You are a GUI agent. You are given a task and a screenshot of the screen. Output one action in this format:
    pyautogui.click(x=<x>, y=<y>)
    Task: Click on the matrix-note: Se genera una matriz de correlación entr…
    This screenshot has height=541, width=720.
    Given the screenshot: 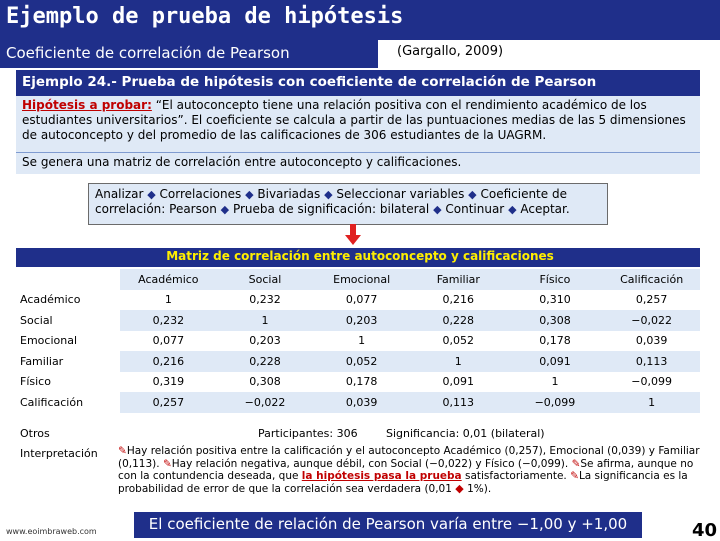 What is the action you would take?
    pyautogui.click(x=242, y=162)
    